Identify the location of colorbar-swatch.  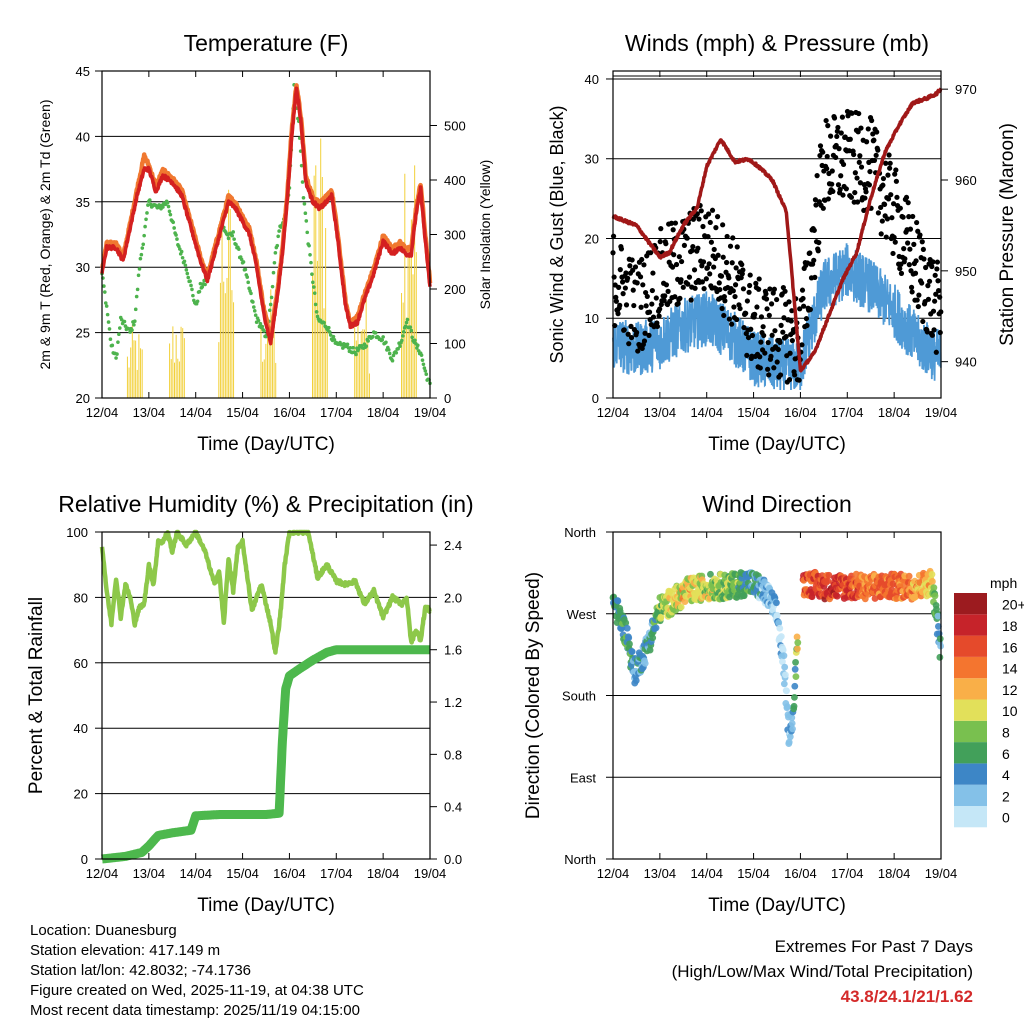
(970, 753).